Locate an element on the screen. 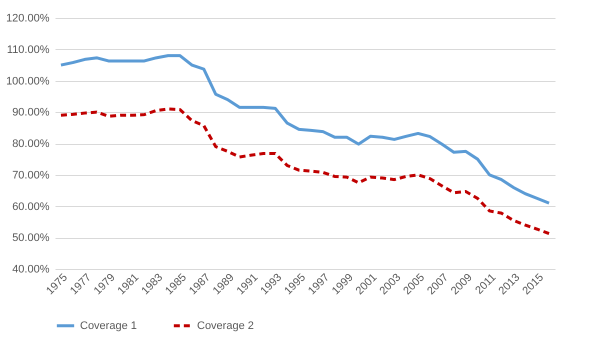  y-tick-label: 60.00% is located at coordinates (31, 206).